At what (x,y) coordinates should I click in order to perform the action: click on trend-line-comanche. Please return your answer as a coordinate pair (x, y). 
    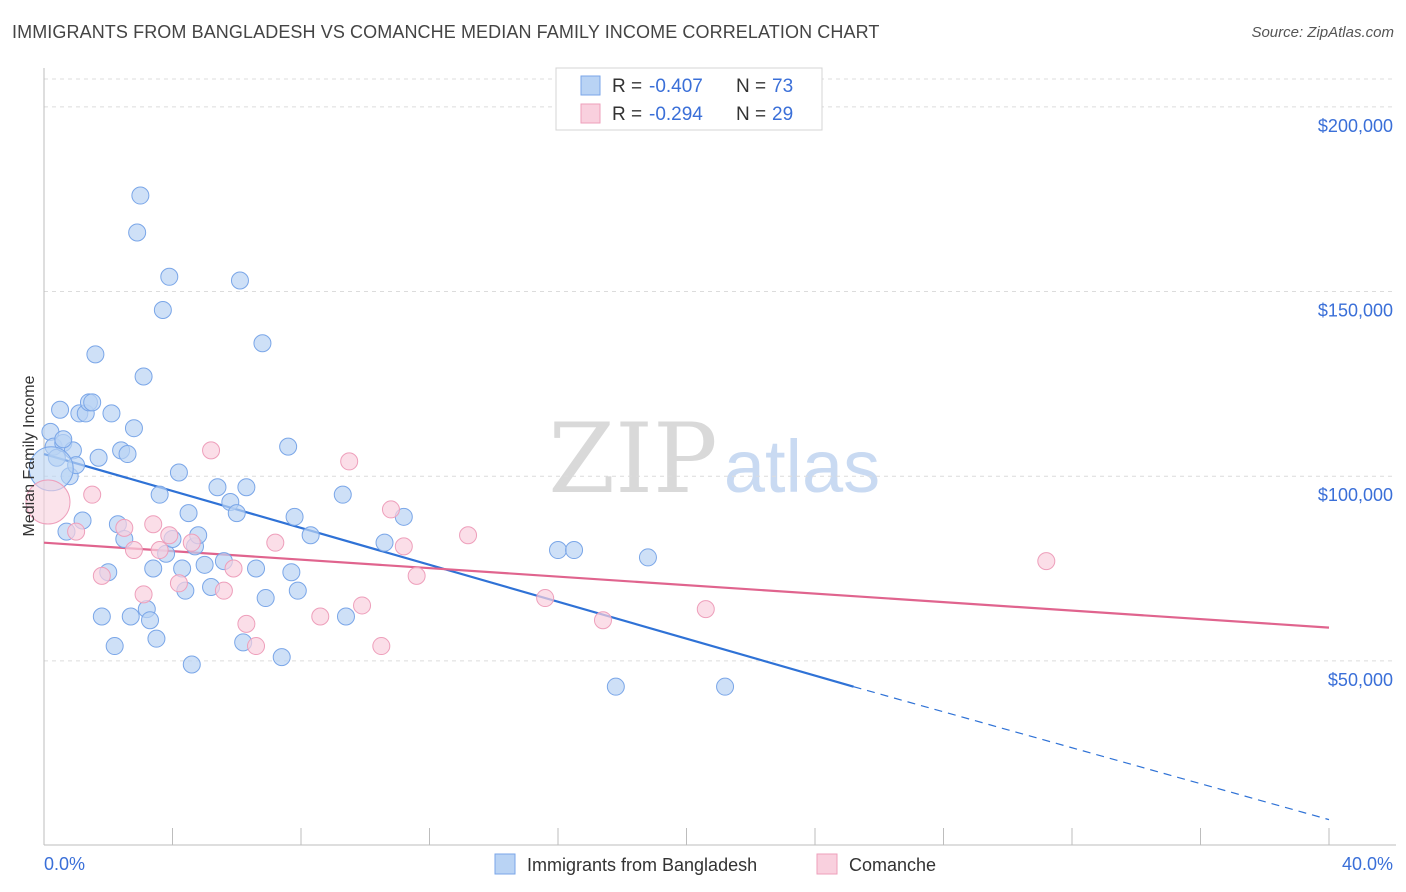
    Looking at the image, I should click on (686, 585).